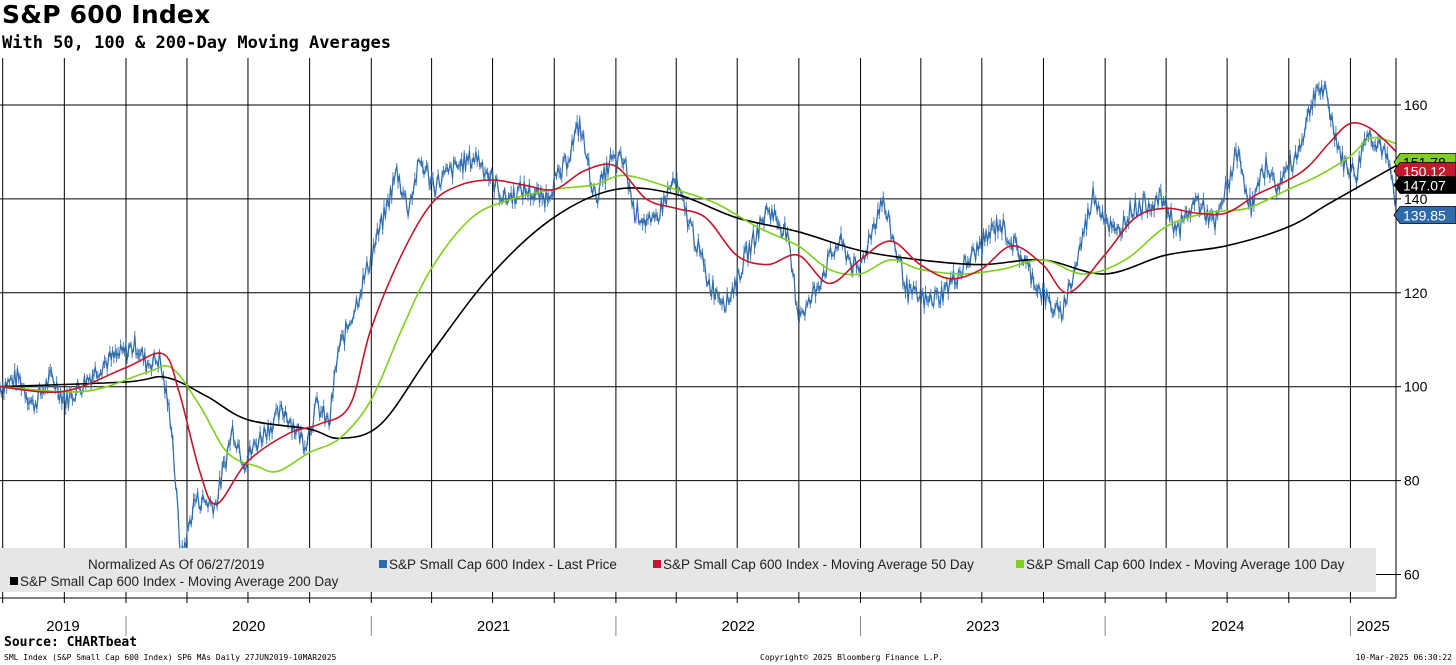 The width and height of the screenshot is (1456, 665). Describe the element at coordinates (196, 43) in the screenshot. I see `chart-subtitle: With 50, 100 & 200-Day Moving Averages` at that location.